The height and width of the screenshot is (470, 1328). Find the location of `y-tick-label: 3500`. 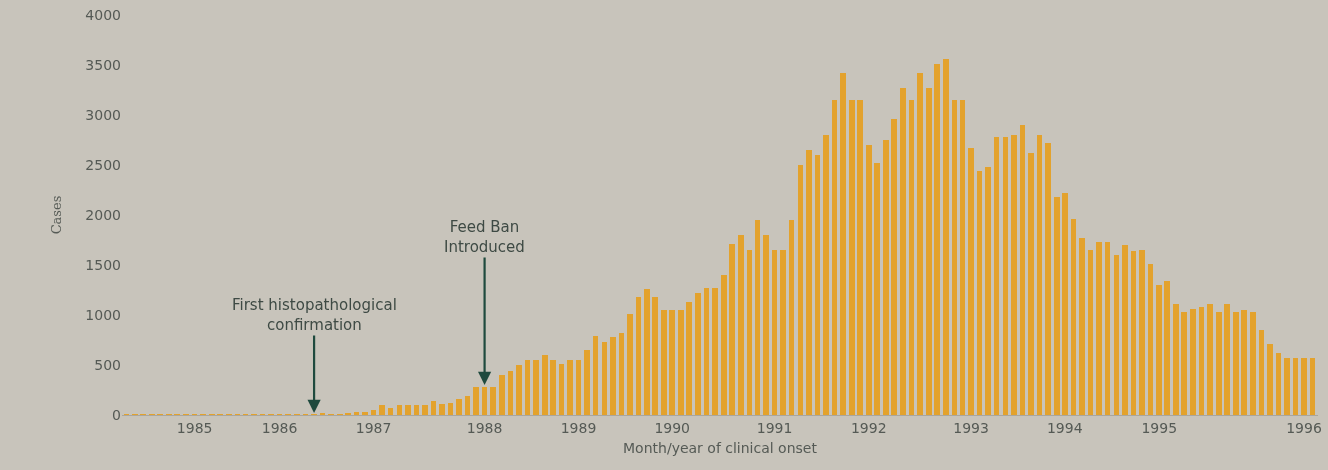

y-tick-label: 3500 is located at coordinates (103, 64).